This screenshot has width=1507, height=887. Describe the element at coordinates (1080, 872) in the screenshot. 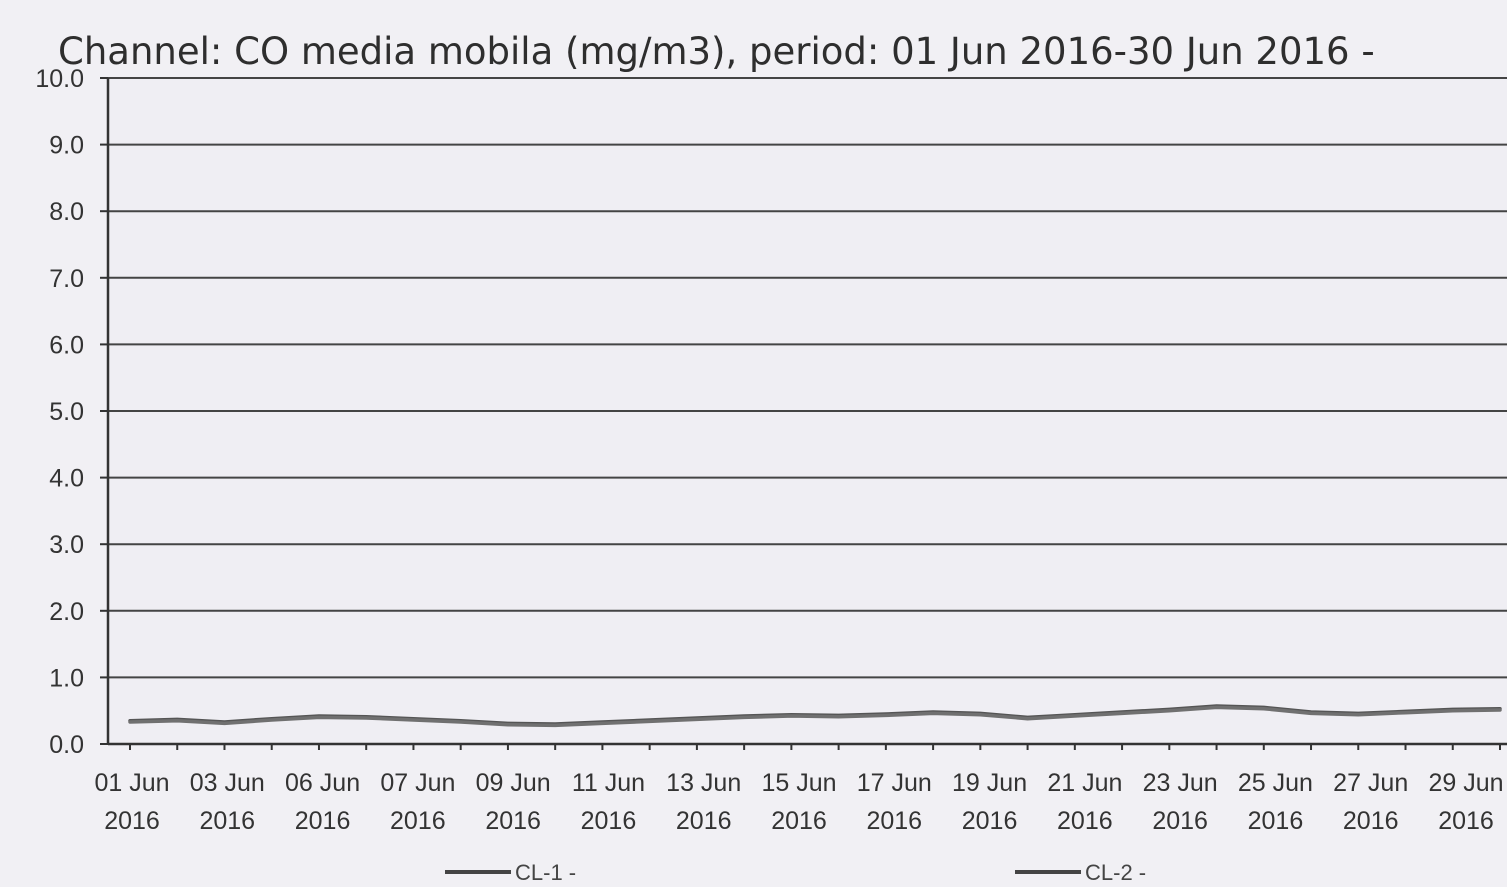

I see `legend-item: CL-2 -` at that location.